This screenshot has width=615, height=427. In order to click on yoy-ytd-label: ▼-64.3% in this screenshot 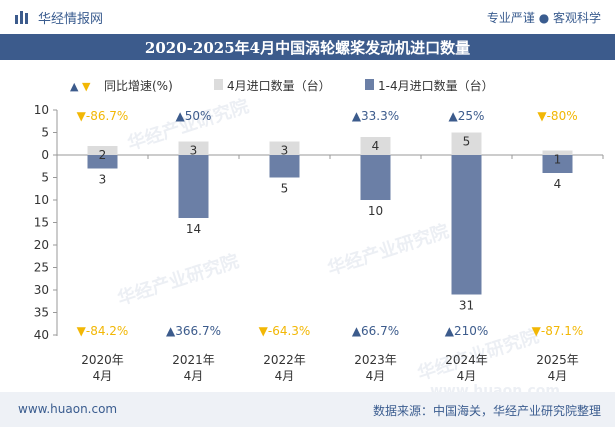, I will do `click(285, 331)`.